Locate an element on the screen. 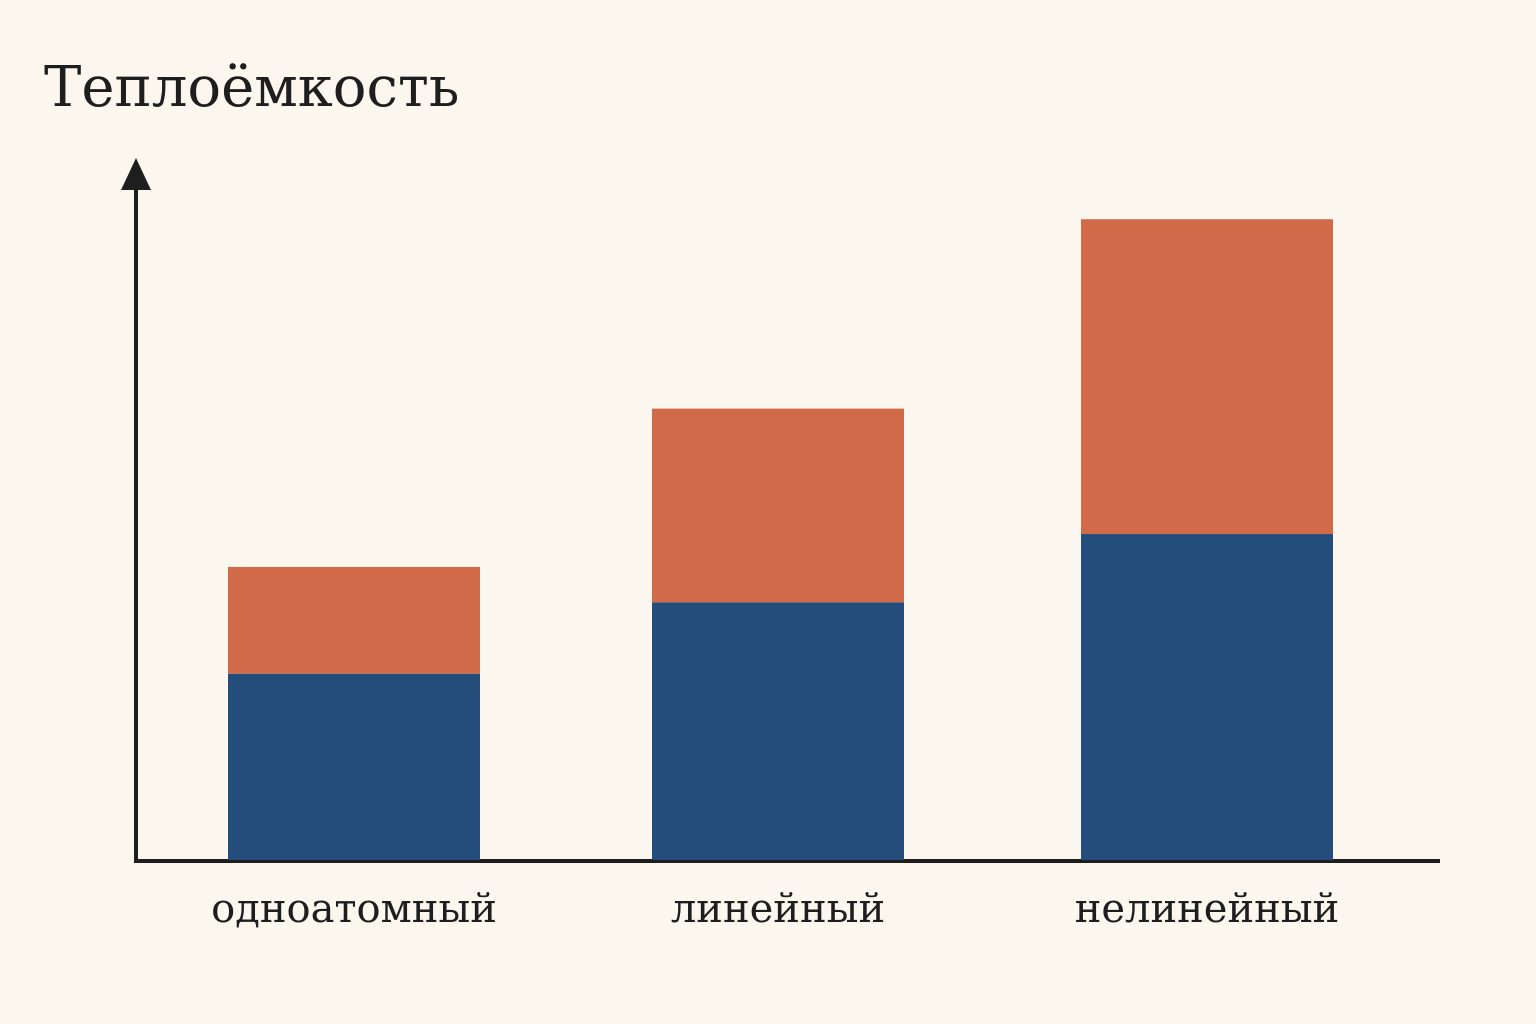 The height and width of the screenshot is (1024, 1536). x-tick-labels: одноатомный линейный нелинейный is located at coordinates (775, 909).